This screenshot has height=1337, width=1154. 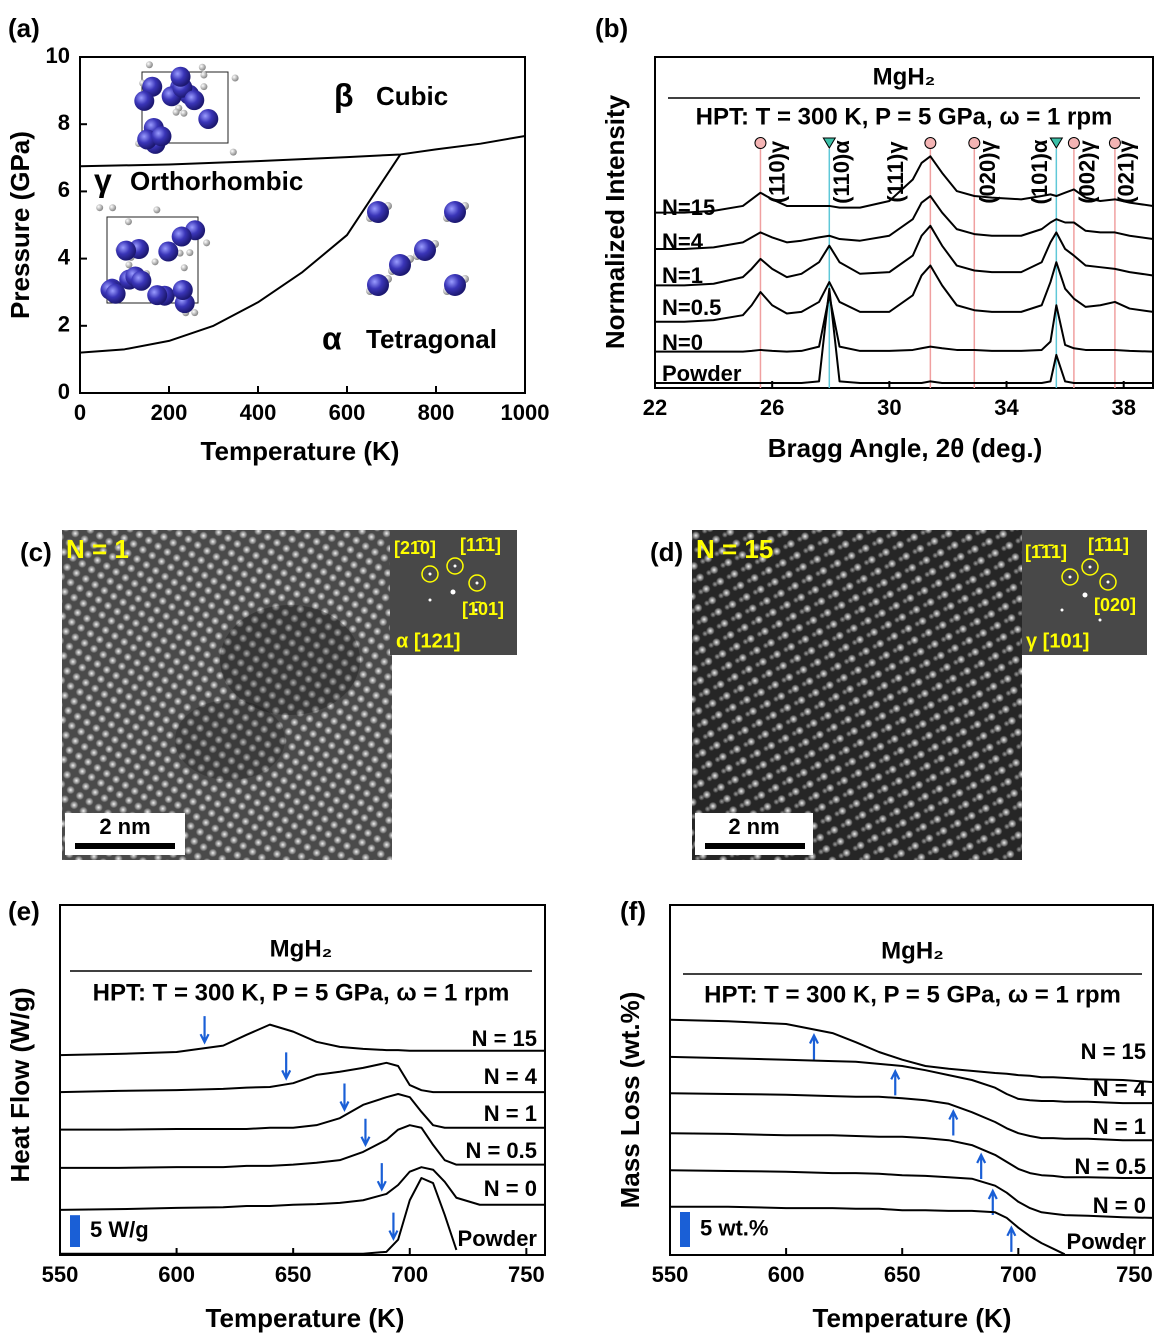 I want to click on panel-label: (a), so click(x=24, y=28).